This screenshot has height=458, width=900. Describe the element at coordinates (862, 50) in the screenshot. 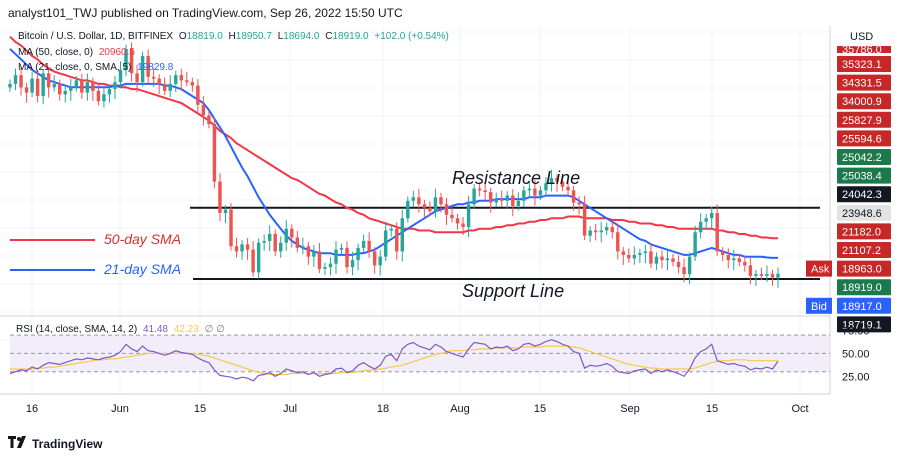

I see `price-label-cut-text: 35786.0` at that location.